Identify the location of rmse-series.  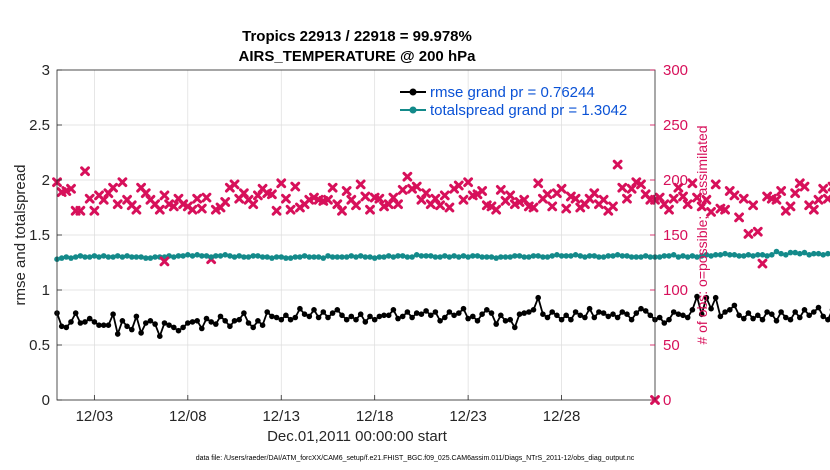
(442, 316).